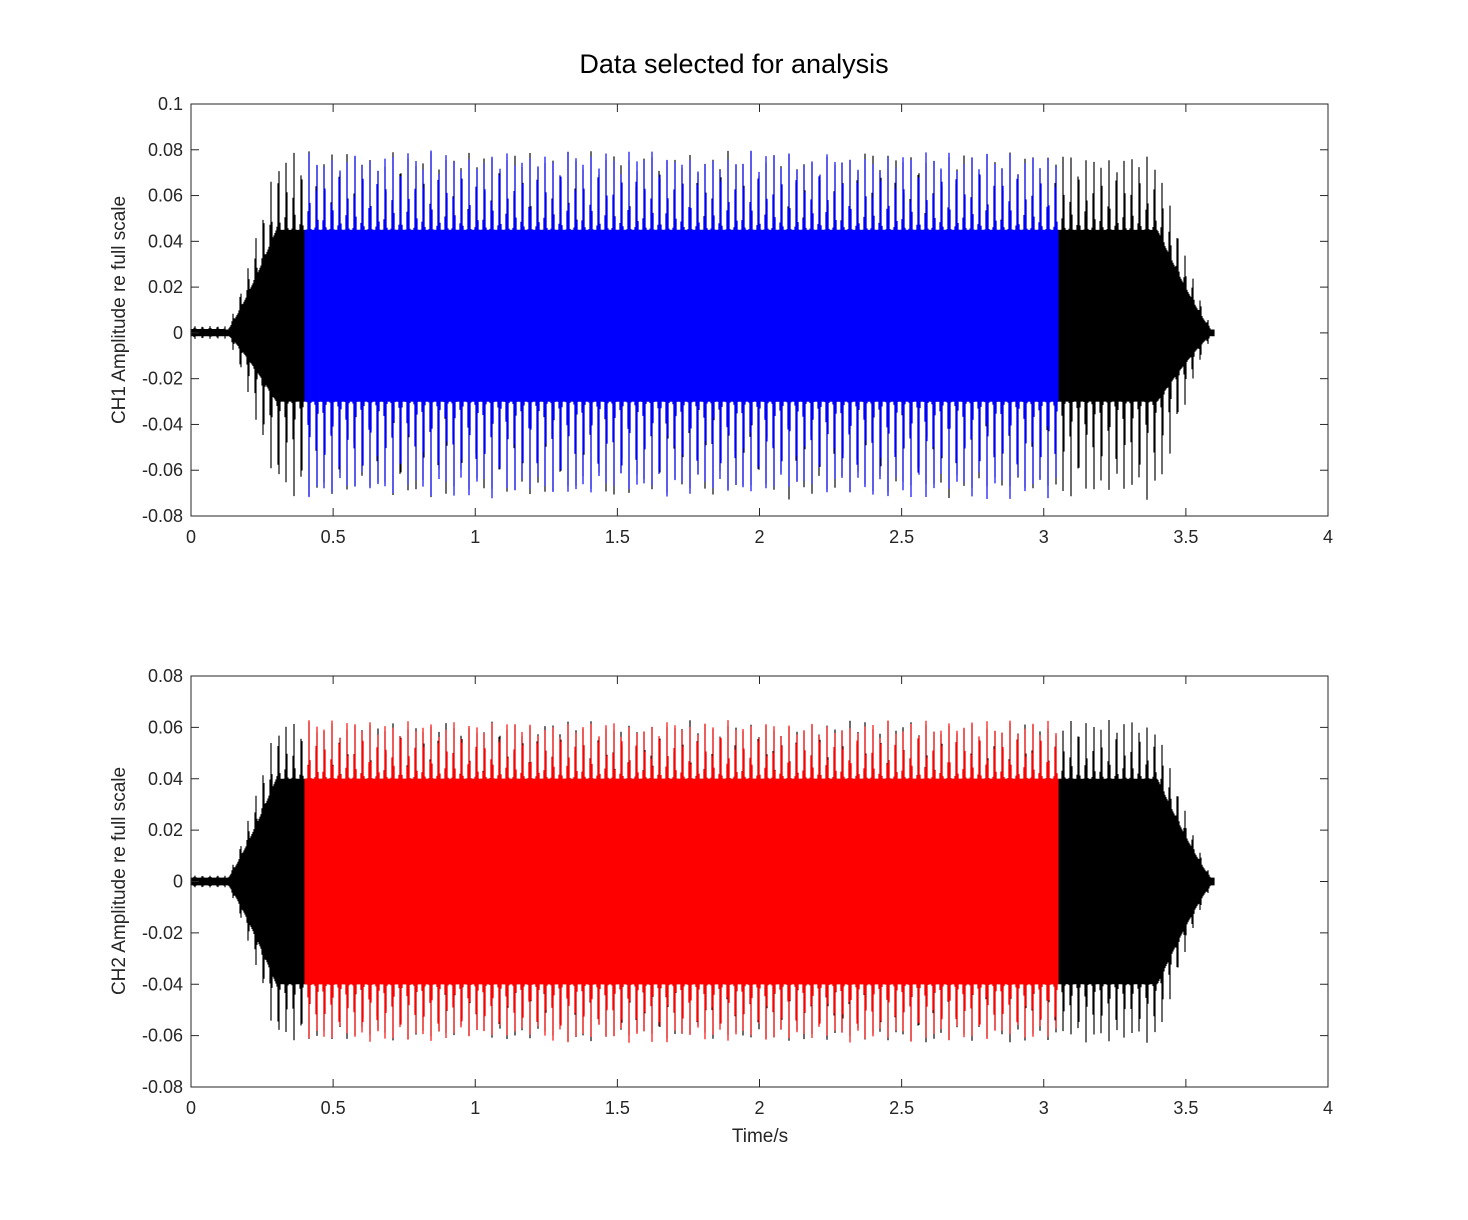 Image resolution: width=1468 pixels, height=1220 pixels. Describe the element at coordinates (760, 1136) in the screenshot. I see `x-axis-label: Time/s` at that location.